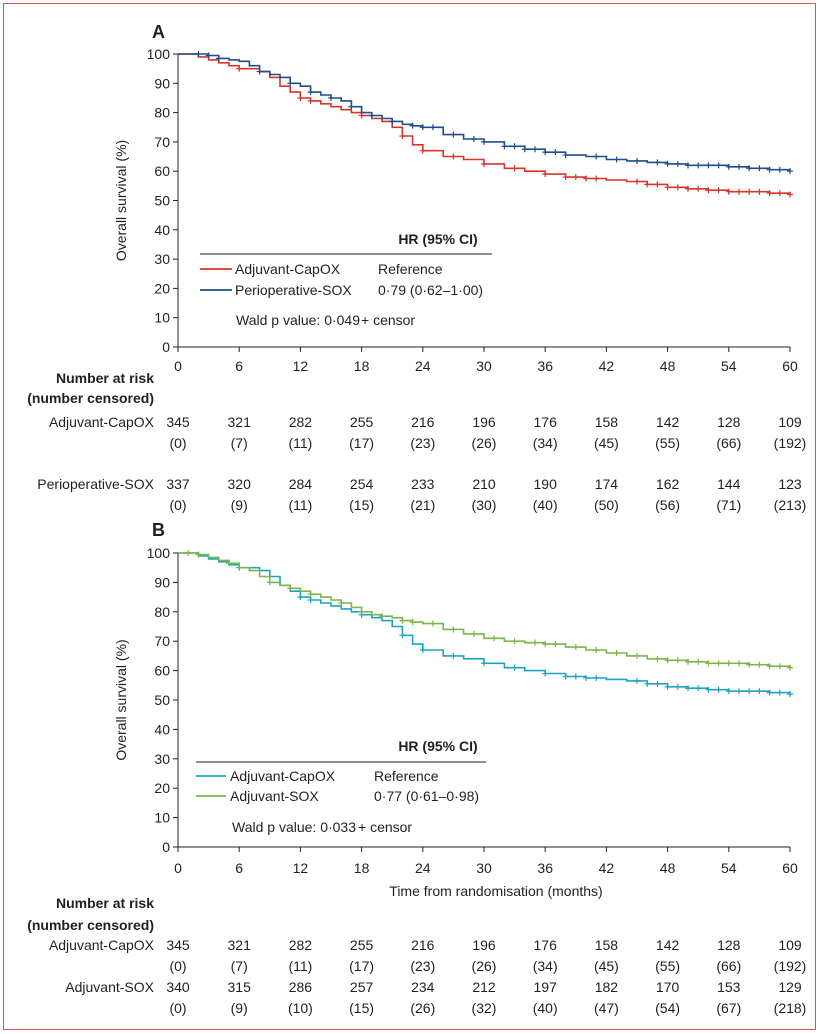 The width and height of the screenshot is (821, 1034). What do you see at coordinates (166, 347) in the screenshot?
I see `y-tick-label: 0` at bounding box center [166, 347].